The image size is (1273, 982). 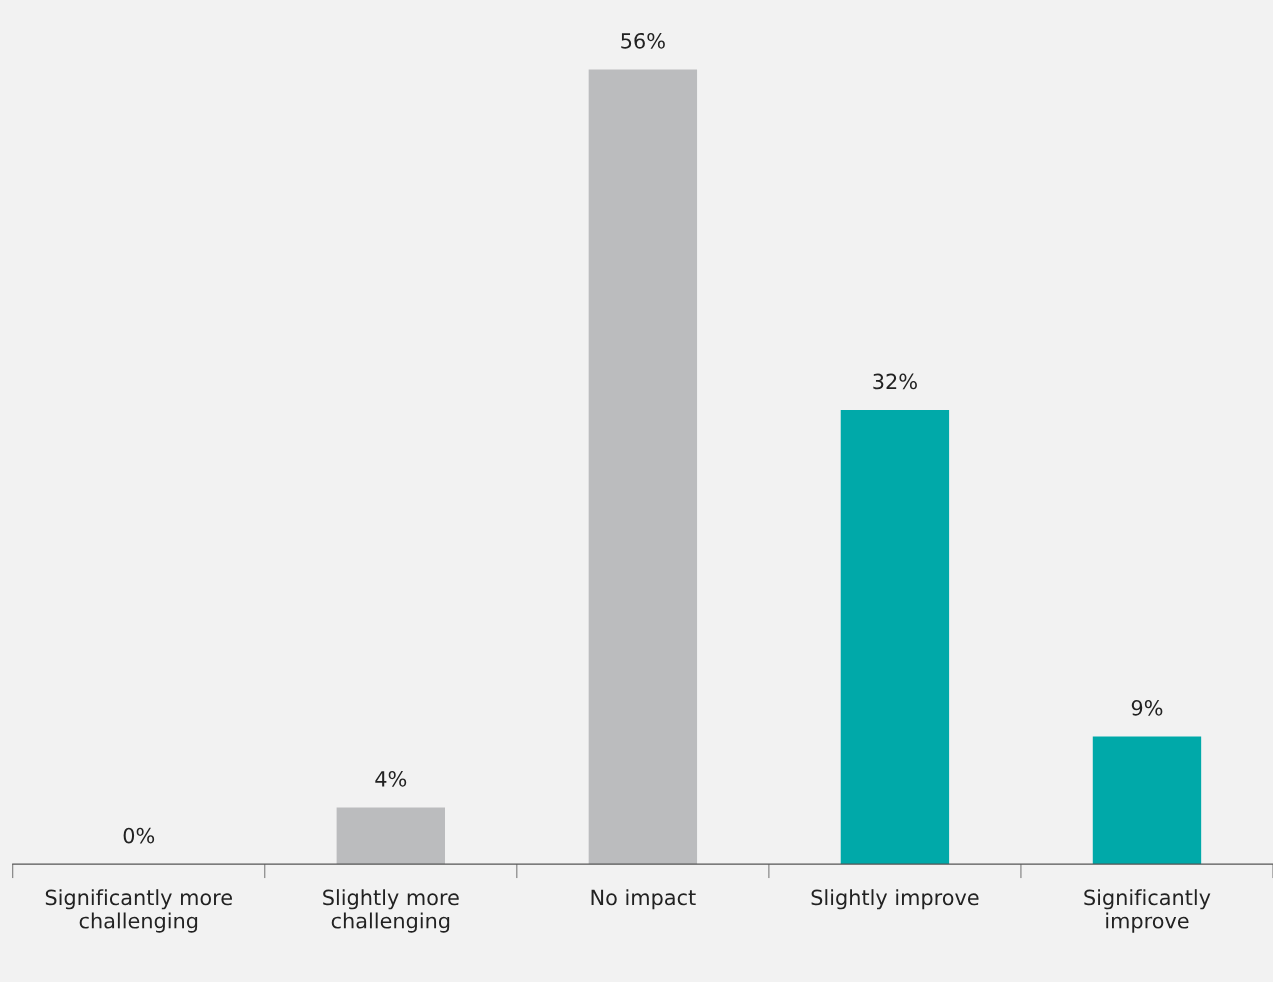 I want to click on data-label: 0%, so click(x=139, y=835).